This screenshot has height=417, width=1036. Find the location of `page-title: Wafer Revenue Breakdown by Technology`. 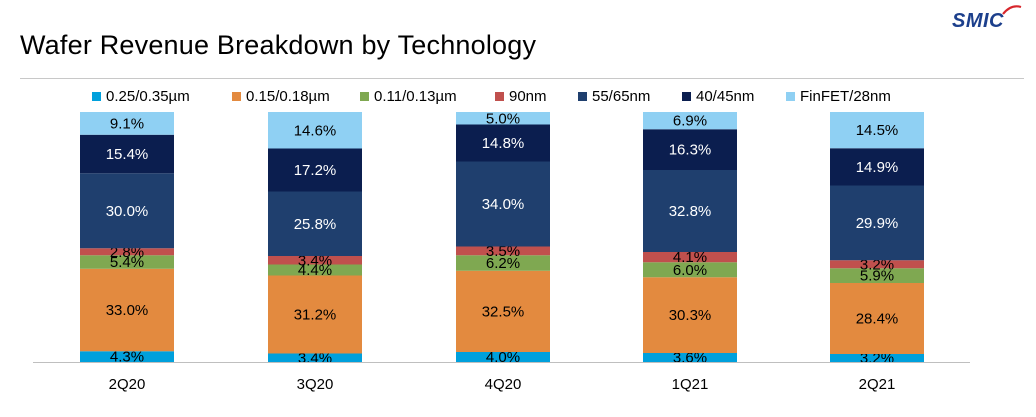

page-title: Wafer Revenue Breakdown by Technology is located at coordinates (278, 45).